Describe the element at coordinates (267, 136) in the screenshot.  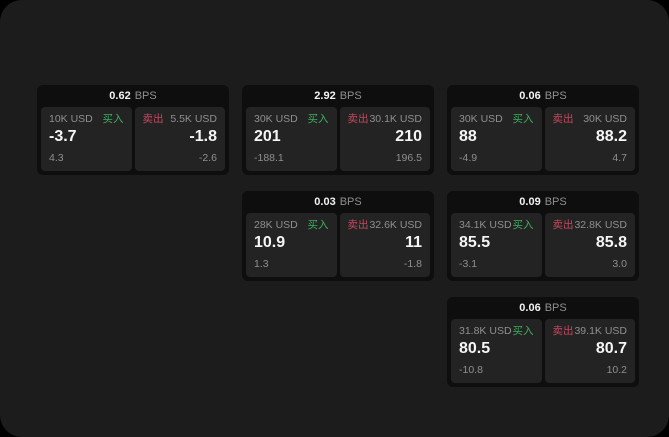
I see `buy-price: 201` at that location.